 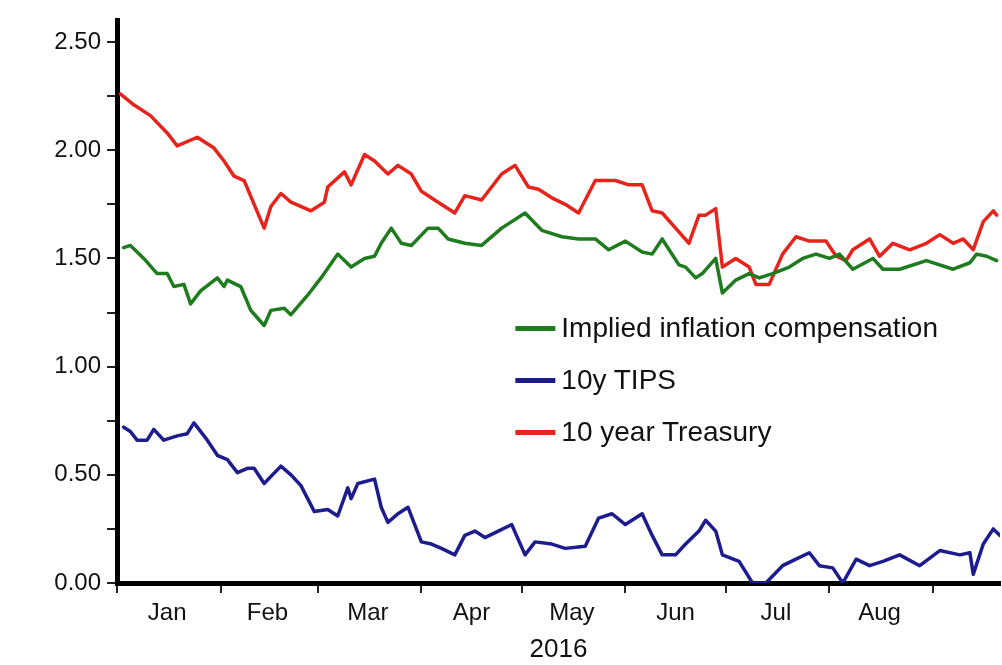 What do you see at coordinates (675, 612) in the screenshot?
I see `x-tick-label: Jun` at bounding box center [675, 612].